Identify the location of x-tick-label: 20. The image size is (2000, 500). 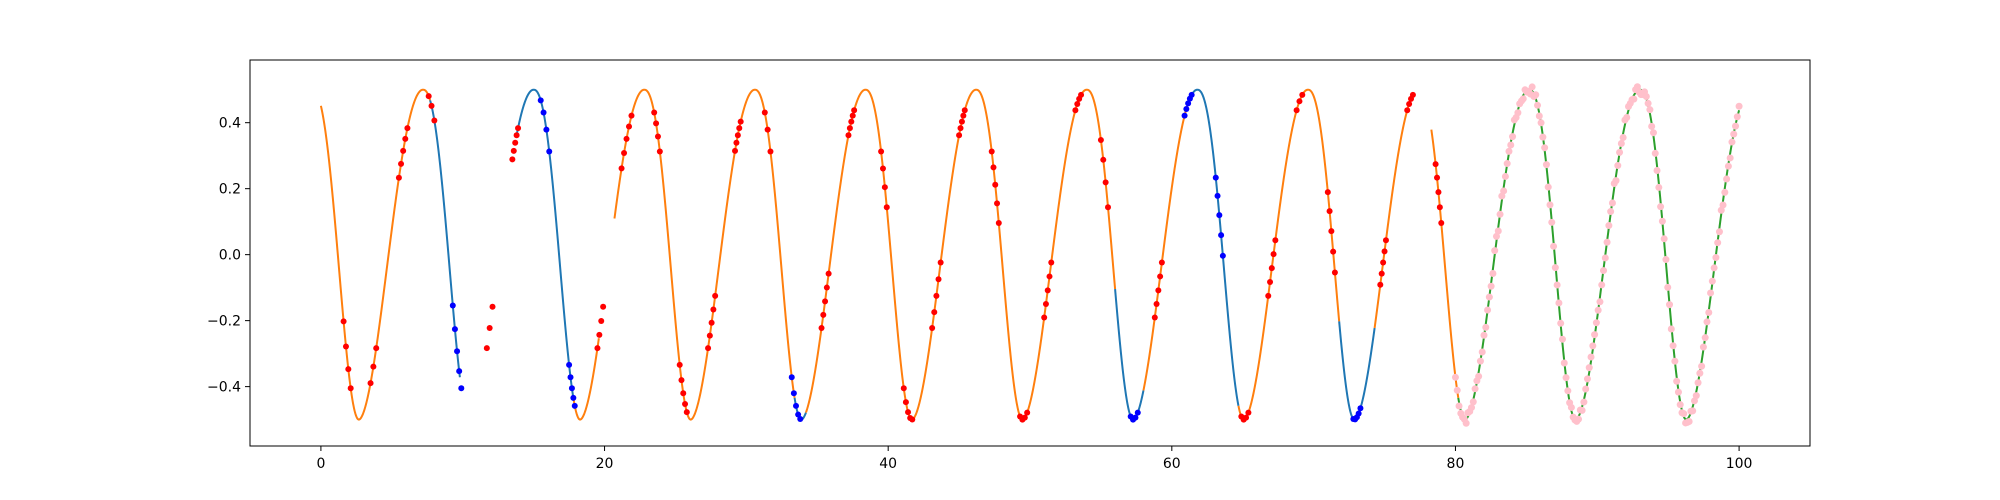
(605, 464).